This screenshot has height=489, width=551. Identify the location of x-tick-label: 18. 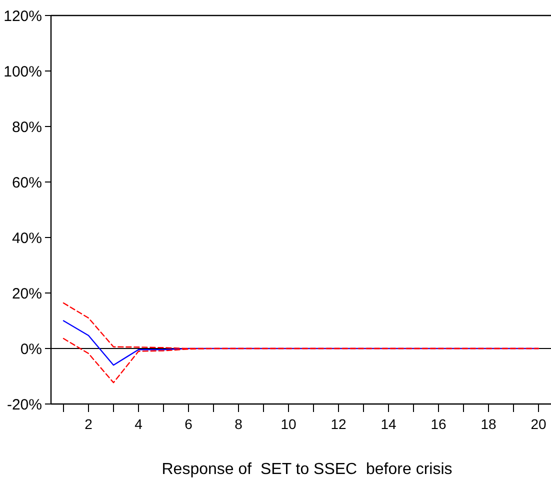
(488, 424).